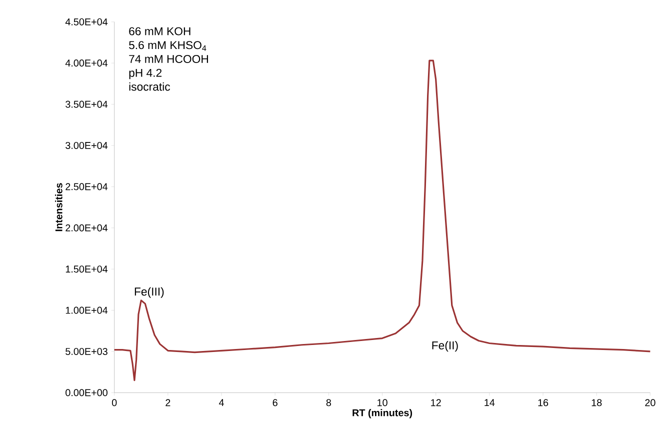 The height and width of the screenshot is (436, 659). What do you see at coordinates (275, 402) in the screenshot?
I see `x-tick-label: 6` at bounding box center [275, 402].